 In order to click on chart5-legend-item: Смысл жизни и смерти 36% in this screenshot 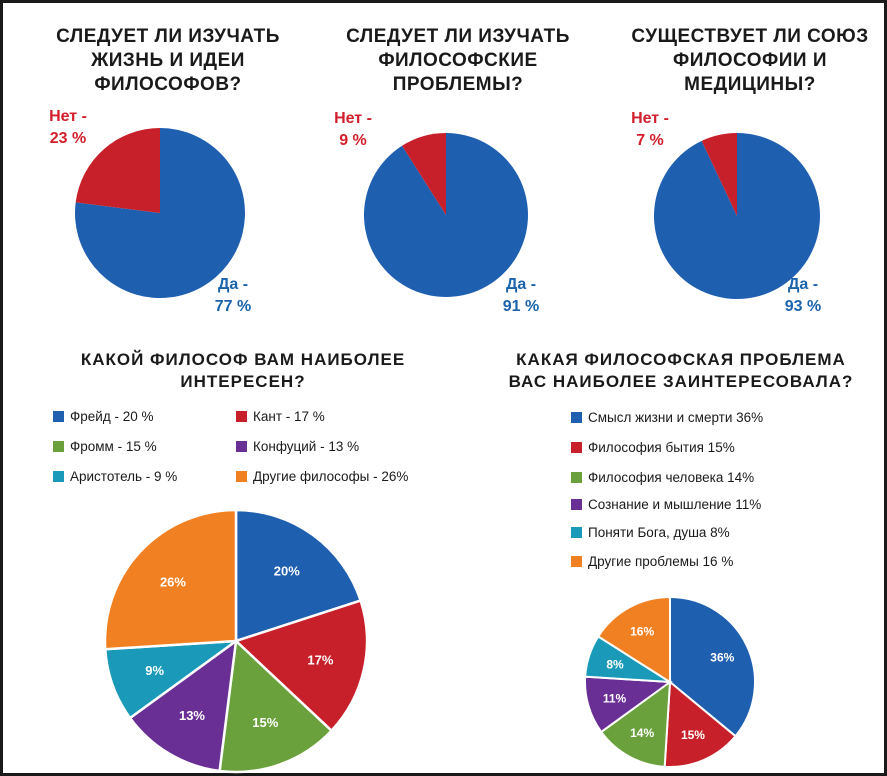, I will do `click(667, 417)`.